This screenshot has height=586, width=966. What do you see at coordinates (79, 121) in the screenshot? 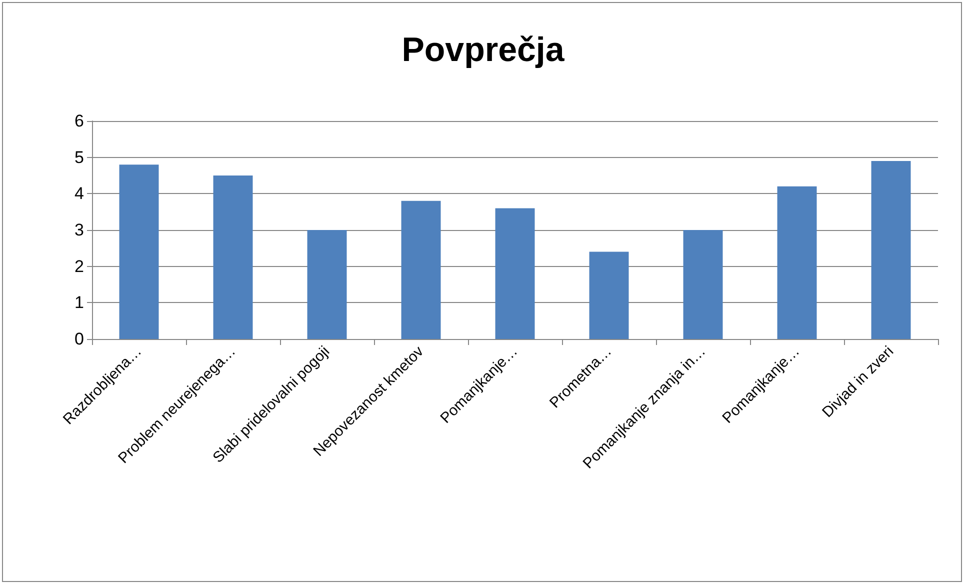
I see `y-tick-label: 6` at bounding box center [79, 121].